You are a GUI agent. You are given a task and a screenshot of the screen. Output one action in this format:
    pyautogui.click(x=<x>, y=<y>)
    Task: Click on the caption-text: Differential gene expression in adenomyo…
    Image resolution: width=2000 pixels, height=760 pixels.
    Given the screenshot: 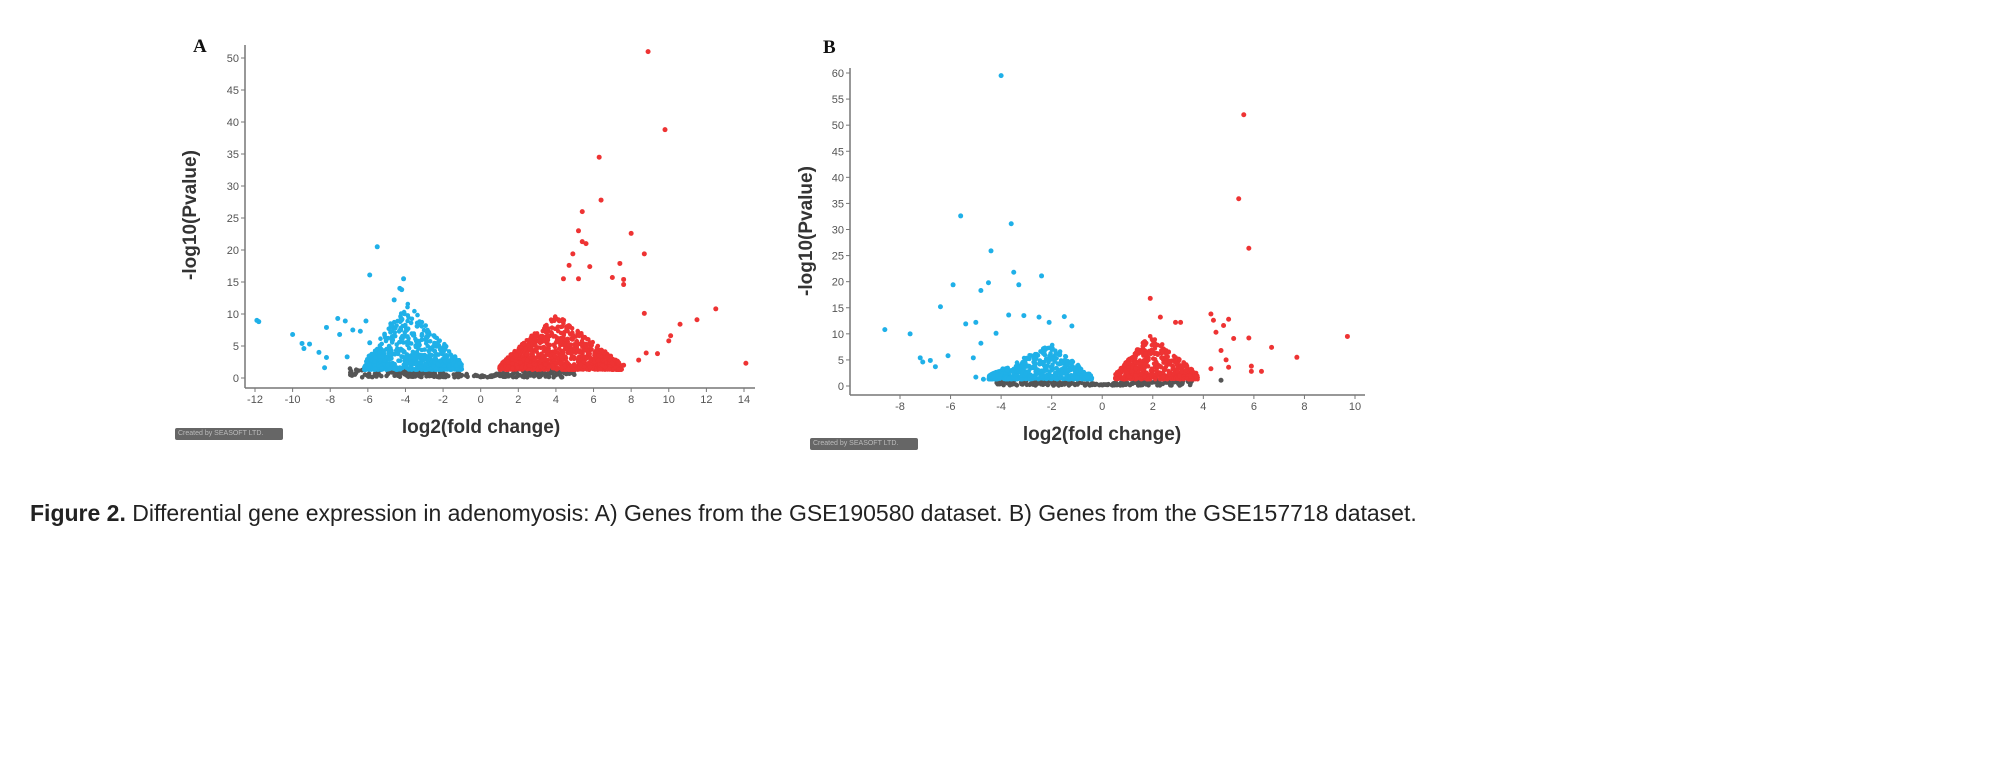 What is the action you would take?
    pyautogui.click(x=771, y=513)
    